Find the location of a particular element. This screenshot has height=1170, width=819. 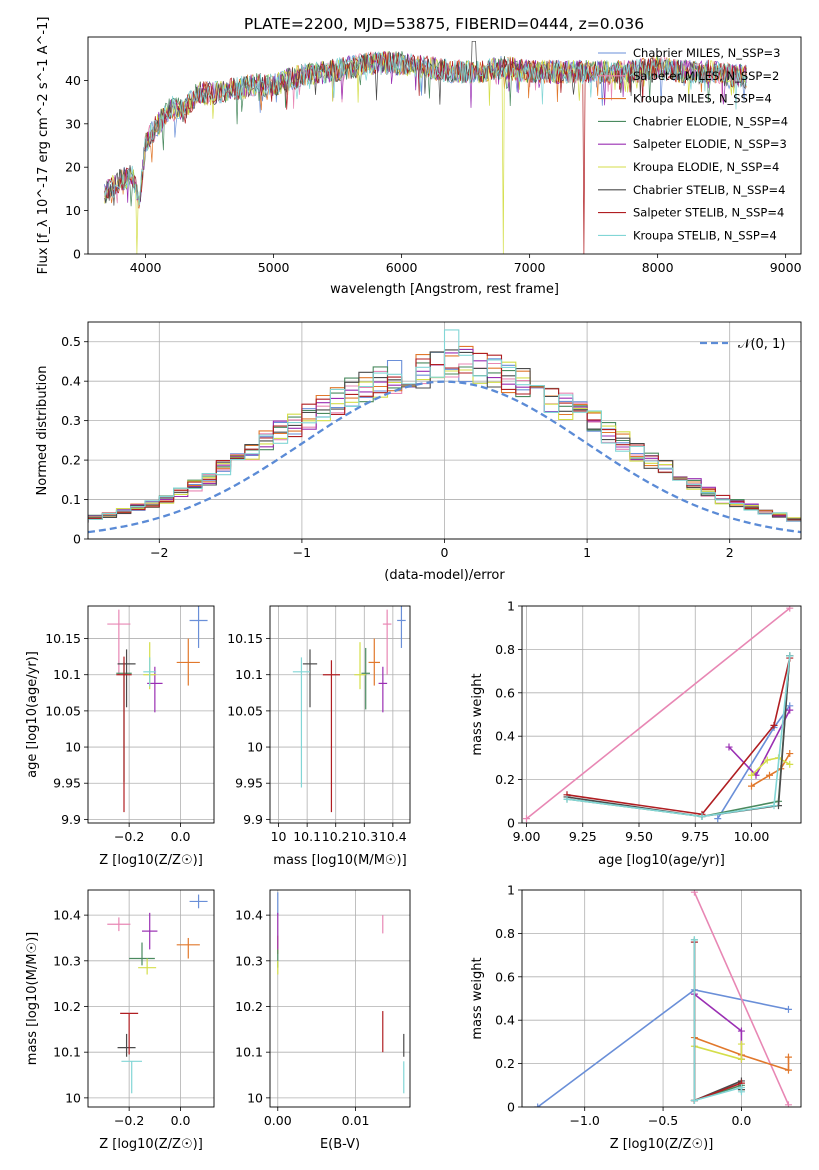

y-tick-label: 0.8 is located at coordinates (505, 933).